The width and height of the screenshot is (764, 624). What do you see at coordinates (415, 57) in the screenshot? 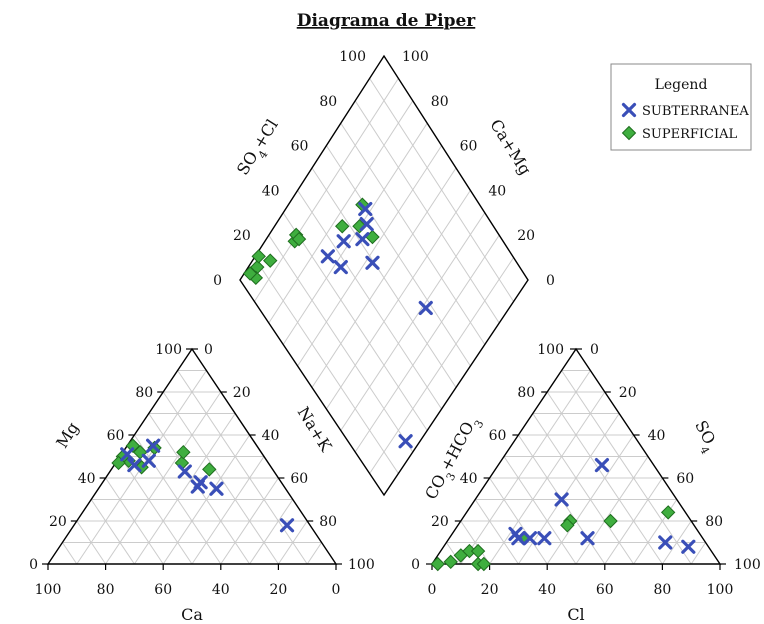
I see `diamond-right-tick-label: 100` at bounding box center [415, 57].